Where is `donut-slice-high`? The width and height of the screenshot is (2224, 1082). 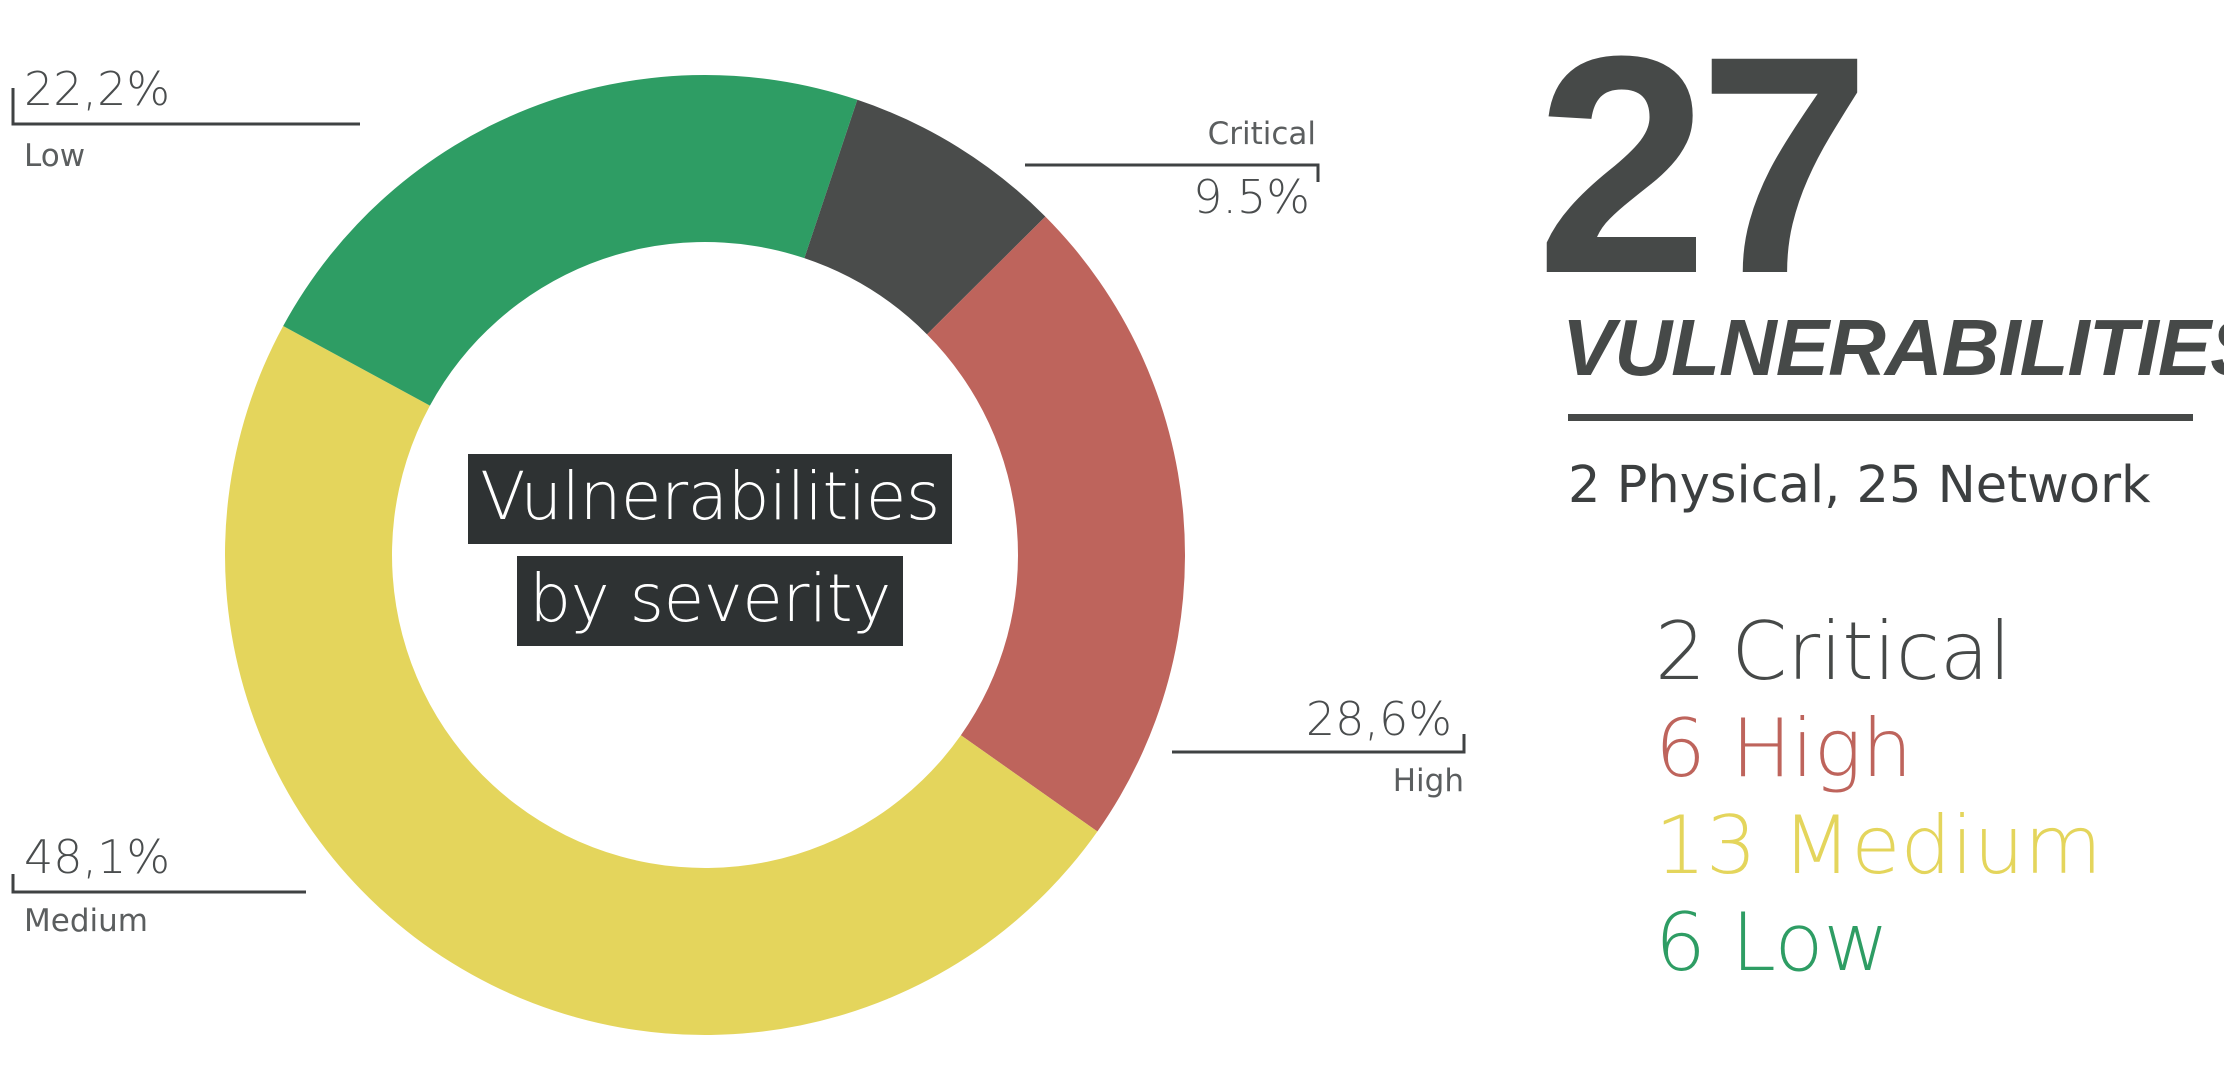
donut-slice-high is located at coordinates (1055, 524).